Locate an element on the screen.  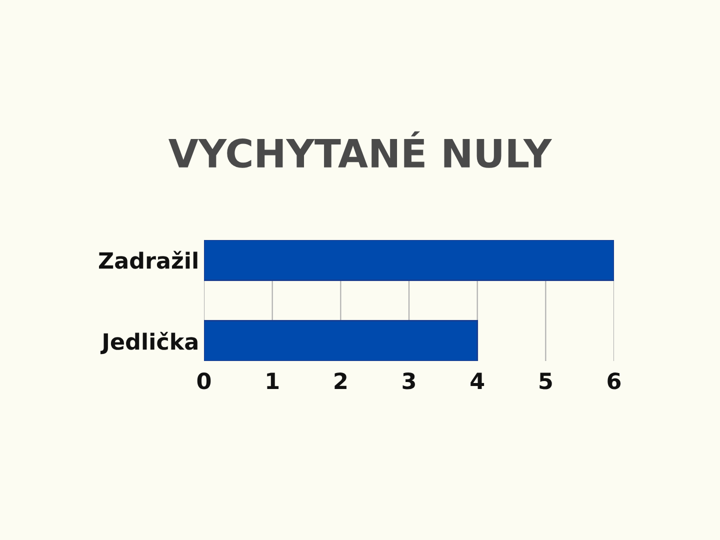
x-tick-label: 6 is located at coordinates (614, 381).